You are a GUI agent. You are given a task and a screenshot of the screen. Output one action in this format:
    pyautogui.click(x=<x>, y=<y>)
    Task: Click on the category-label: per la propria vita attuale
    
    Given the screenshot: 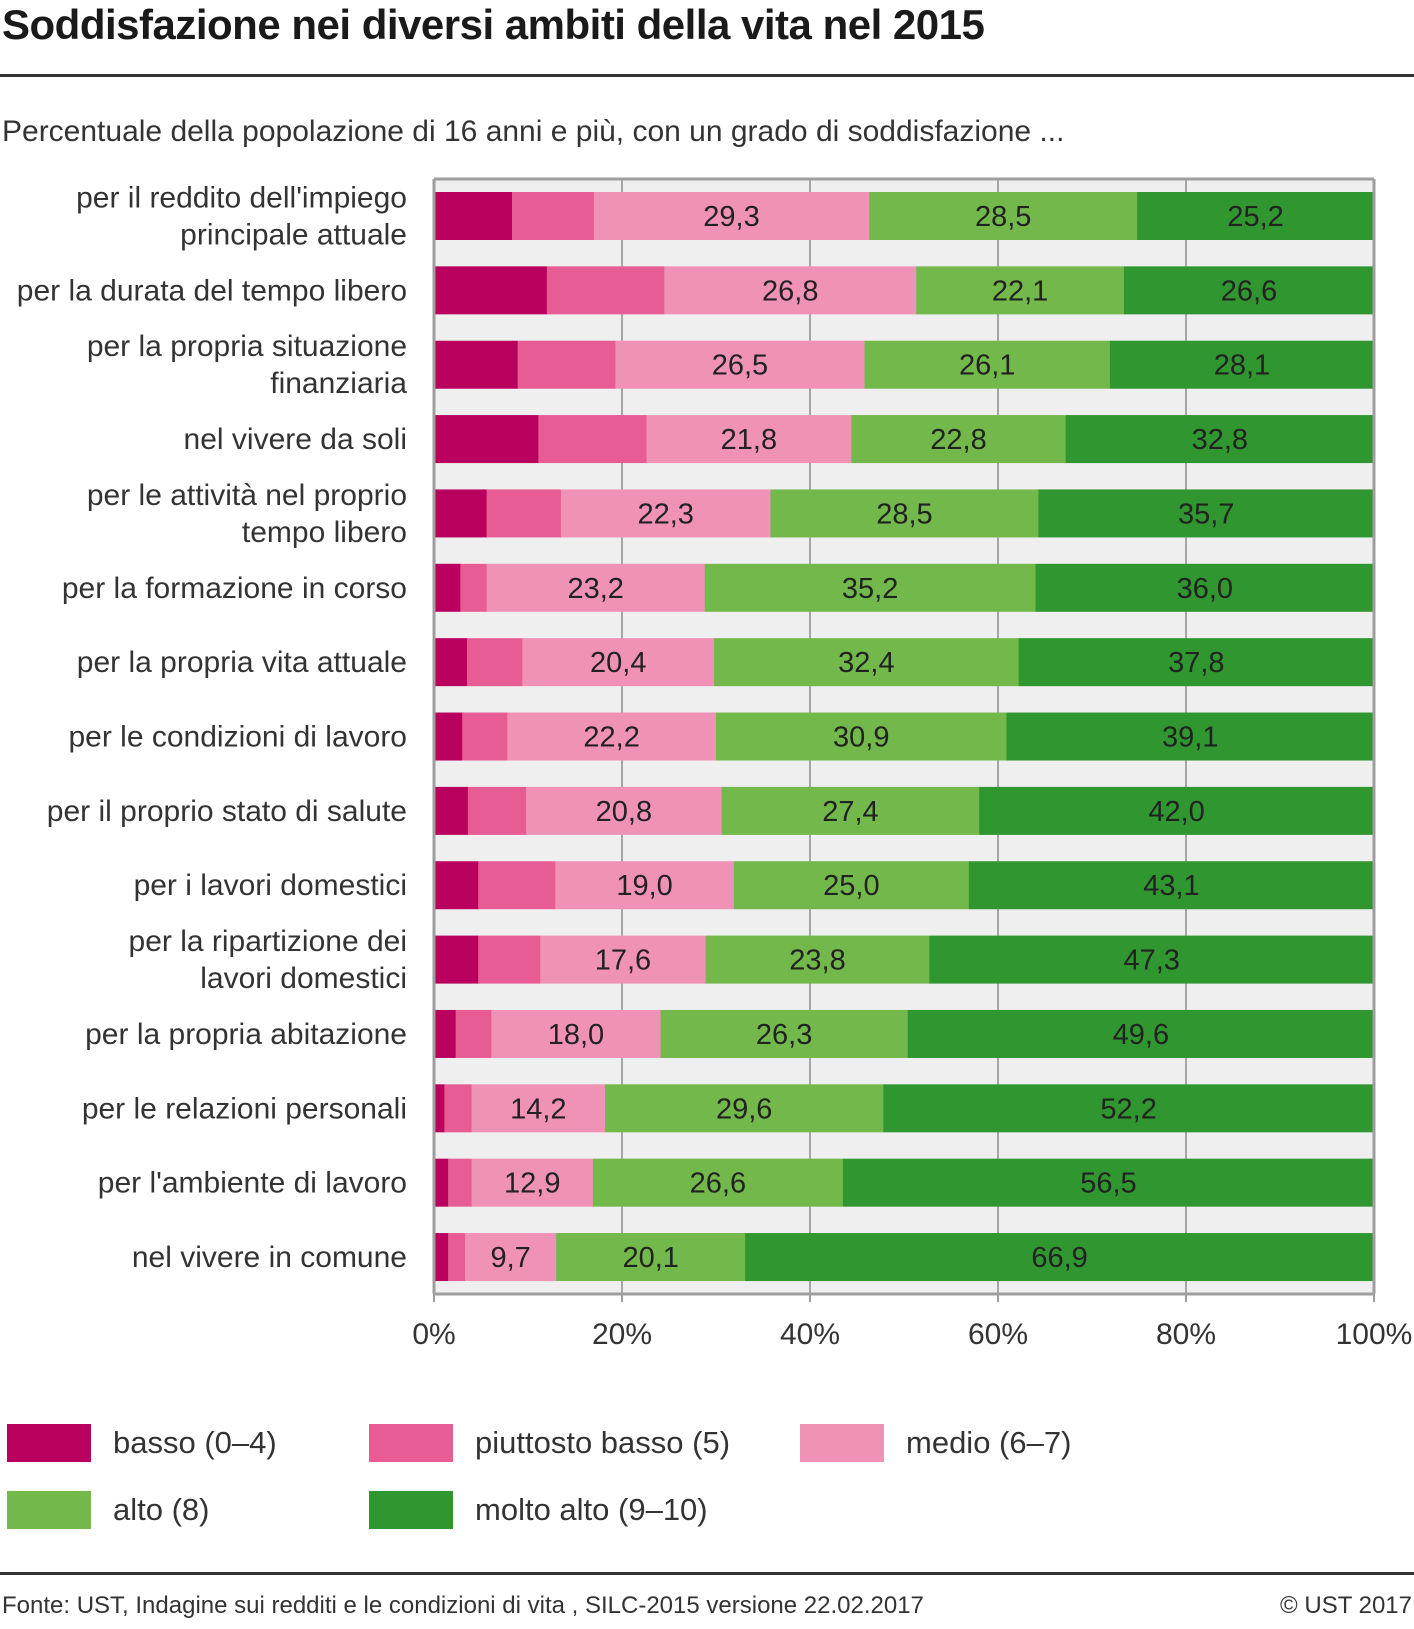 What is the action you would take?
    pyautogui.click(x=242, y=662)
    